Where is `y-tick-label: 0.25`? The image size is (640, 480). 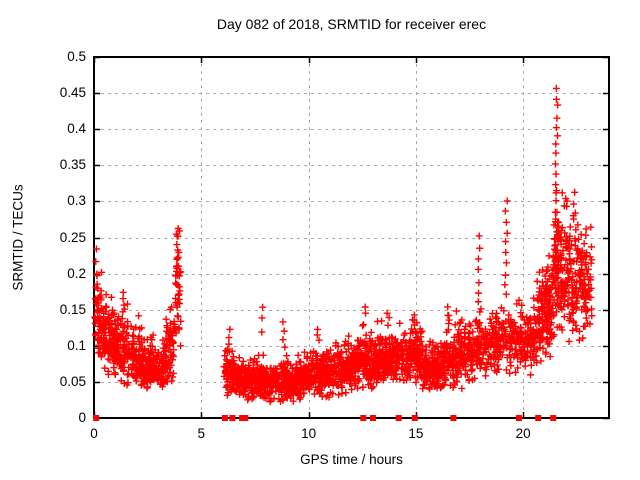 y-tick-label: 0.25 is located at coordinates (72, 237).